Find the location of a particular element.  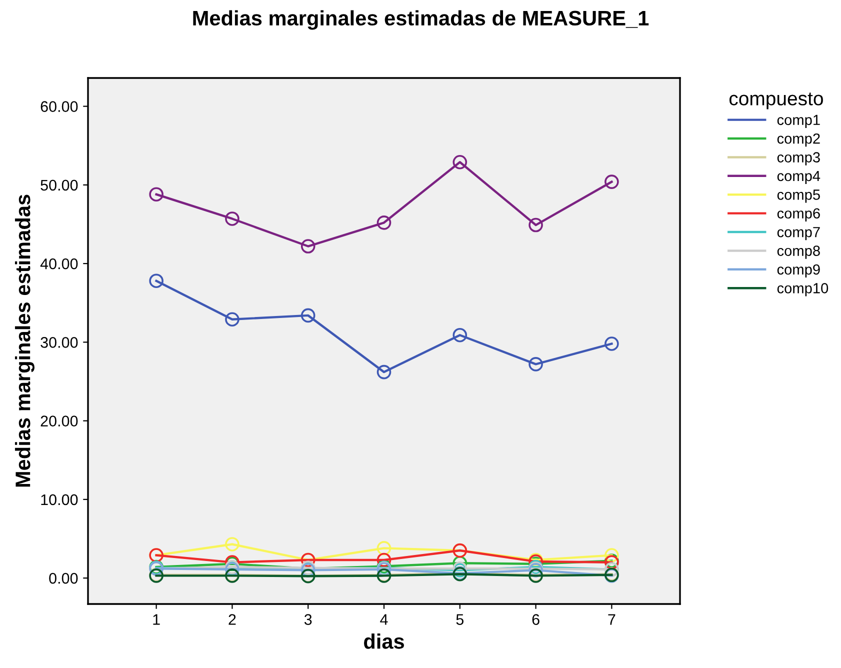

y-tick-label: 0.00 is located at coordinates (63, 578).